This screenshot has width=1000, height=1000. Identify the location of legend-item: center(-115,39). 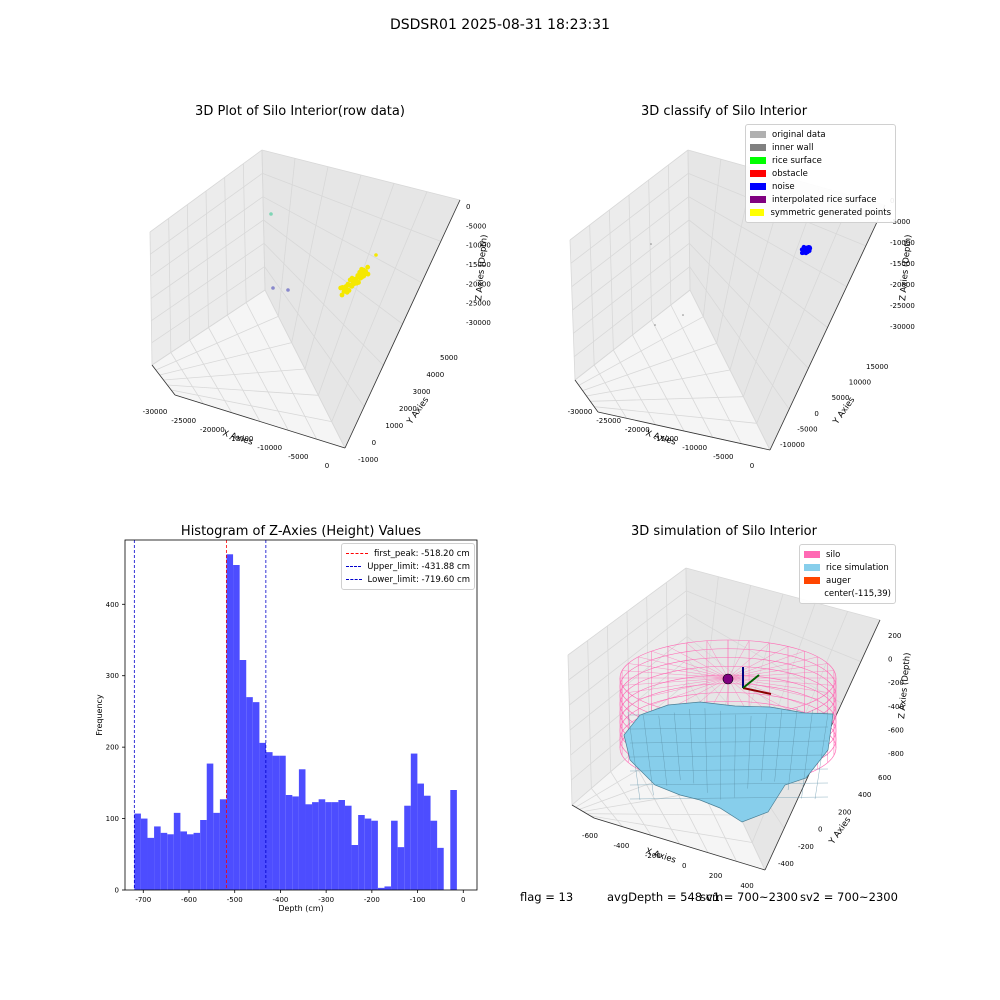
(847, 593).